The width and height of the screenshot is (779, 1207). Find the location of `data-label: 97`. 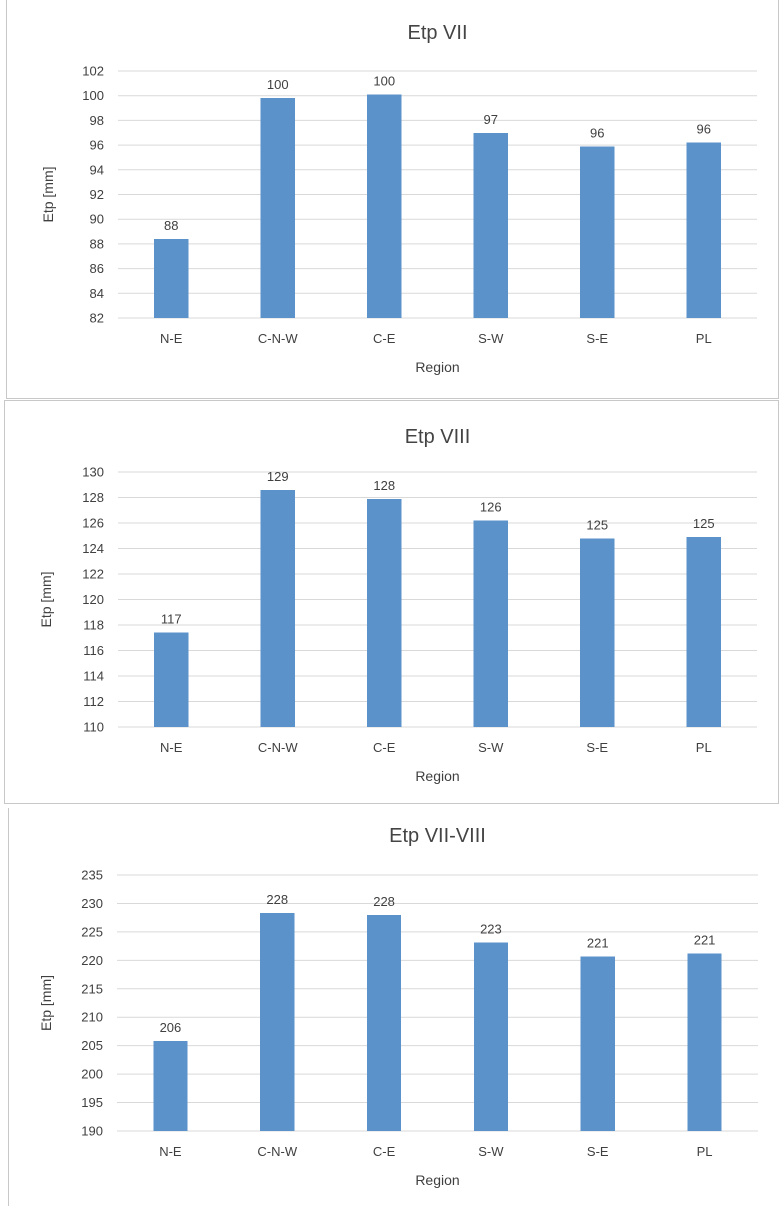

data-label: 97 is located at coordinates (491, 119).